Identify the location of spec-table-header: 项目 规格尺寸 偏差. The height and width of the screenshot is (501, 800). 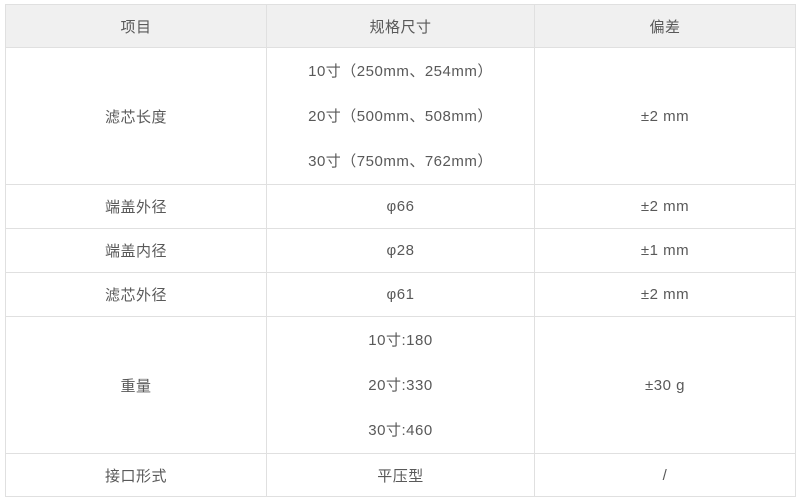
(400, 26).